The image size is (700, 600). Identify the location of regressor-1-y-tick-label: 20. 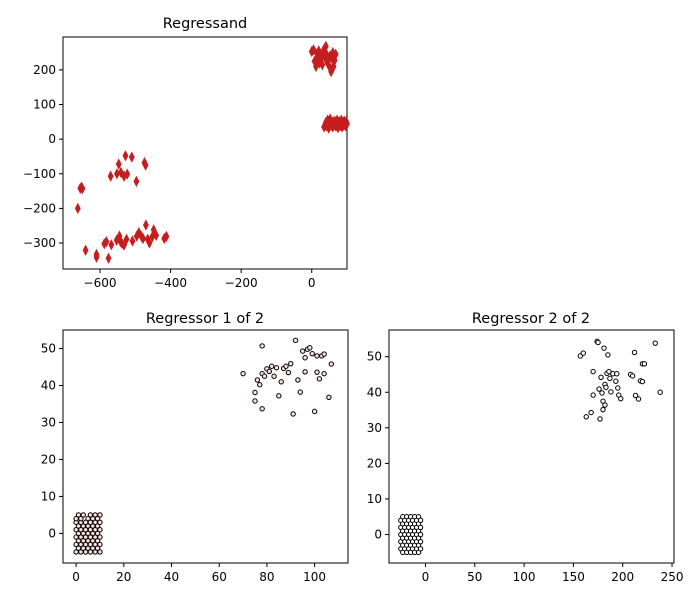
(48, 459).